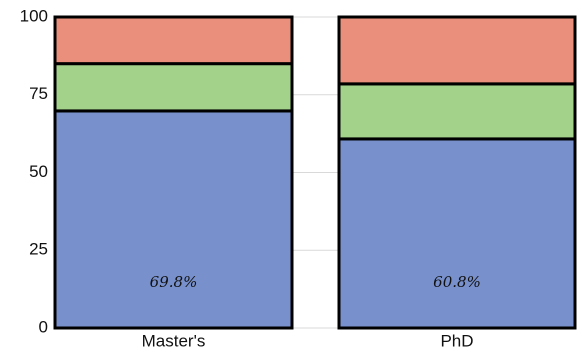 This screenshot has height=353, width=582. I want to click on y-tick-label: 25, so click(38, 249).